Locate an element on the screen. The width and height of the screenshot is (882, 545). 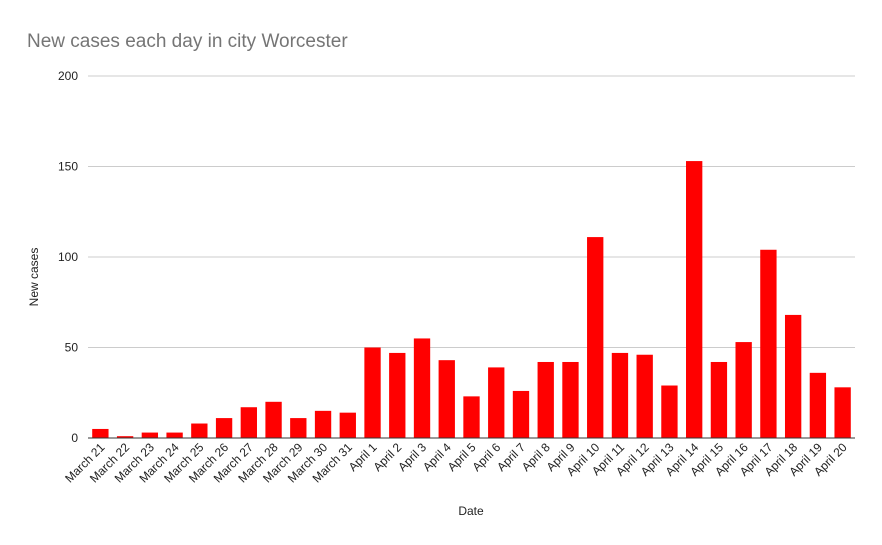
y-tick-label: 200 is located at coordinates (68, 76).